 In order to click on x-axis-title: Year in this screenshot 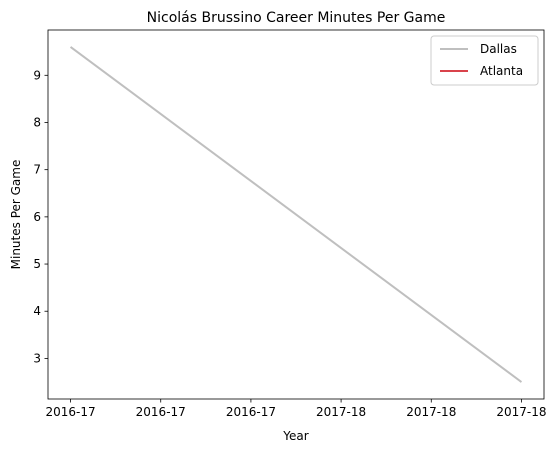, I will do `click(295, 436)`.